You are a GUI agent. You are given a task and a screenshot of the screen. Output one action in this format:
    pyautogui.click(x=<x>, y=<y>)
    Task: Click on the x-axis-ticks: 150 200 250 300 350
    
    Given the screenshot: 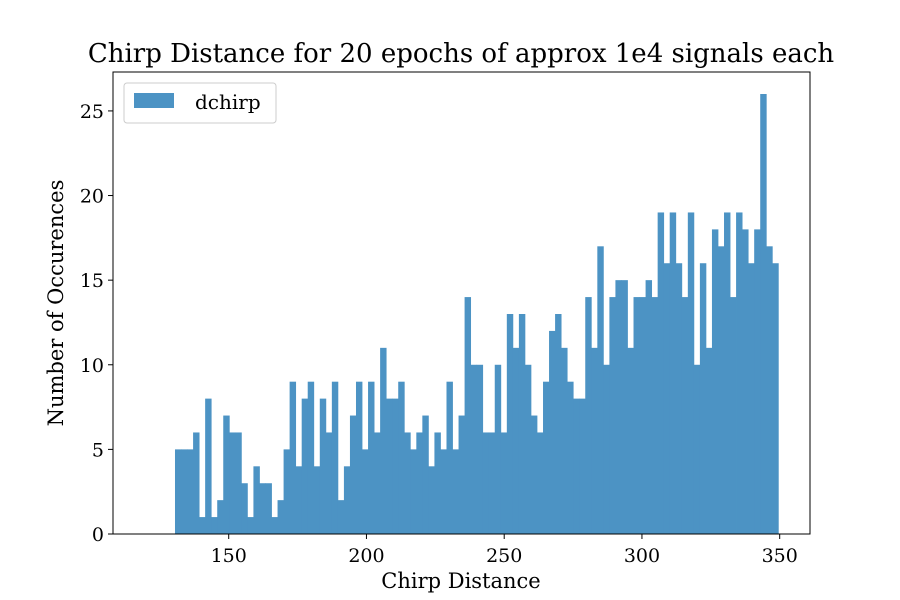 What is the action you would take?
    pyautogui.click(x=504, y=550)
    